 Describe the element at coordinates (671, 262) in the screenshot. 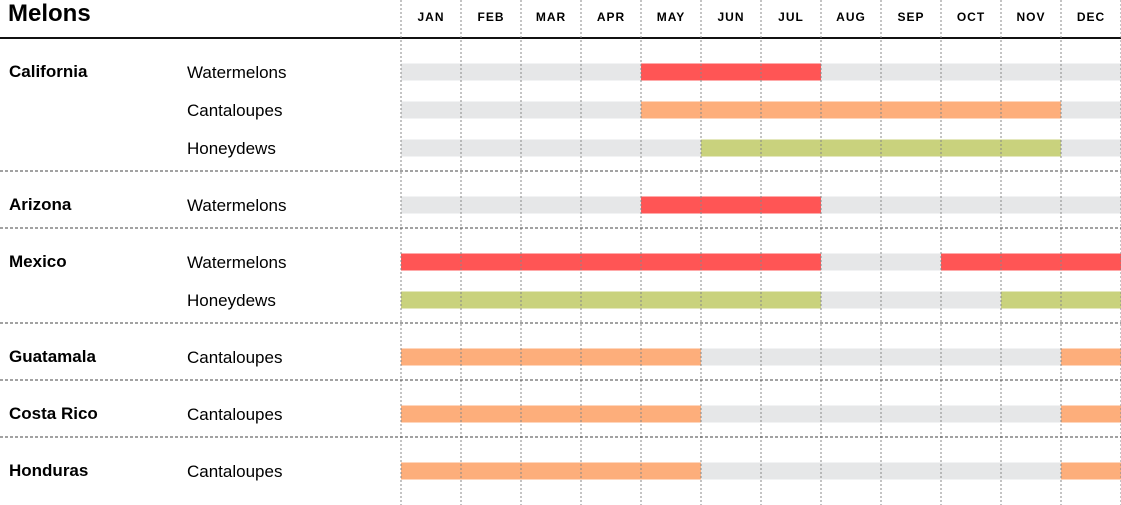

I see `season-cell-mexico-watermelons-may` at that location.